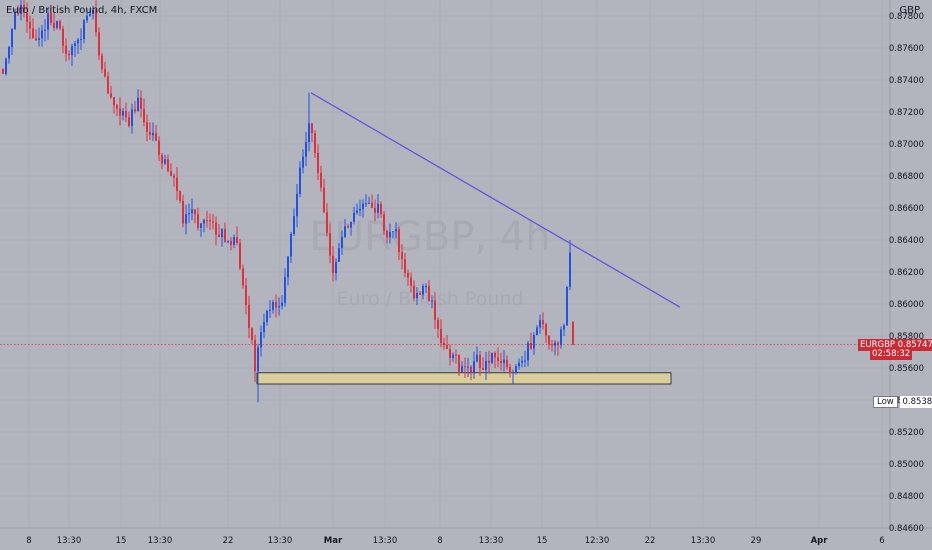  I want to click on low-label: Low 0.85386, so click(902, 402).